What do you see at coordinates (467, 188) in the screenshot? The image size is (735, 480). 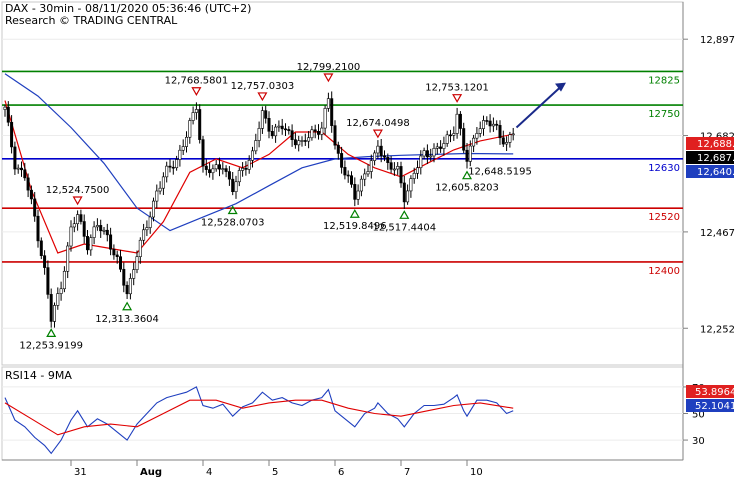 I see `low-label: 12,605.8203` at bounding box center [467, 188].